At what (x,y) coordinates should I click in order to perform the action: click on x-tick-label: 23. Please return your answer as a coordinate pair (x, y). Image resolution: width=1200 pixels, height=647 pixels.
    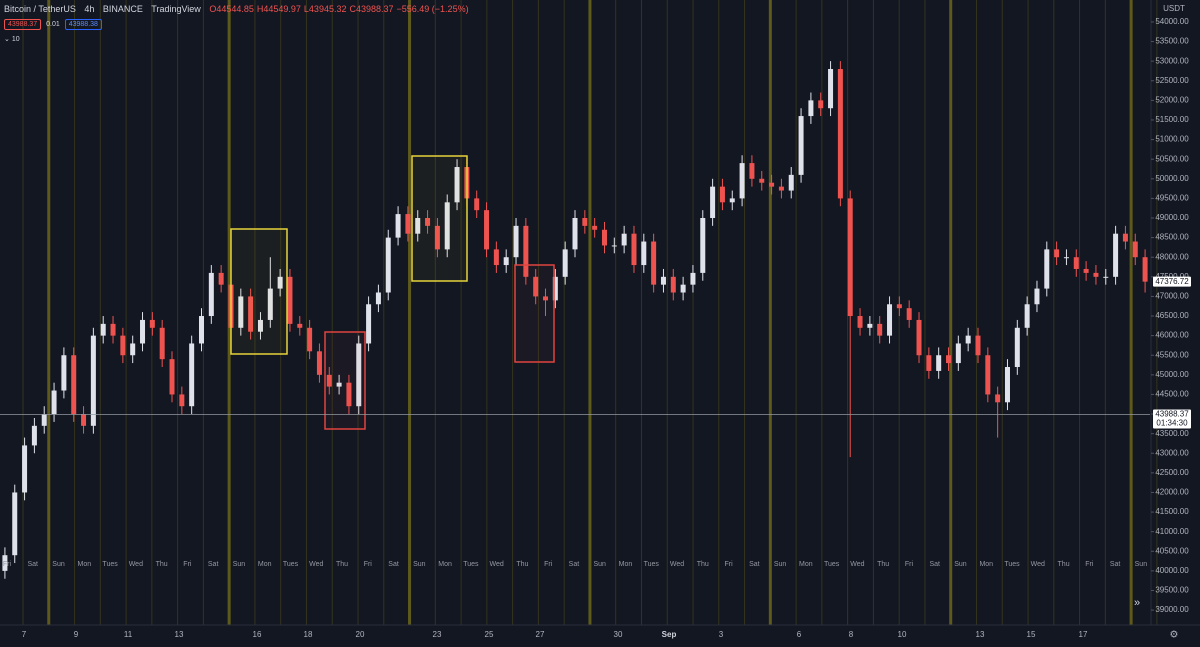
    Looking at the image, I should click on (437, 634).